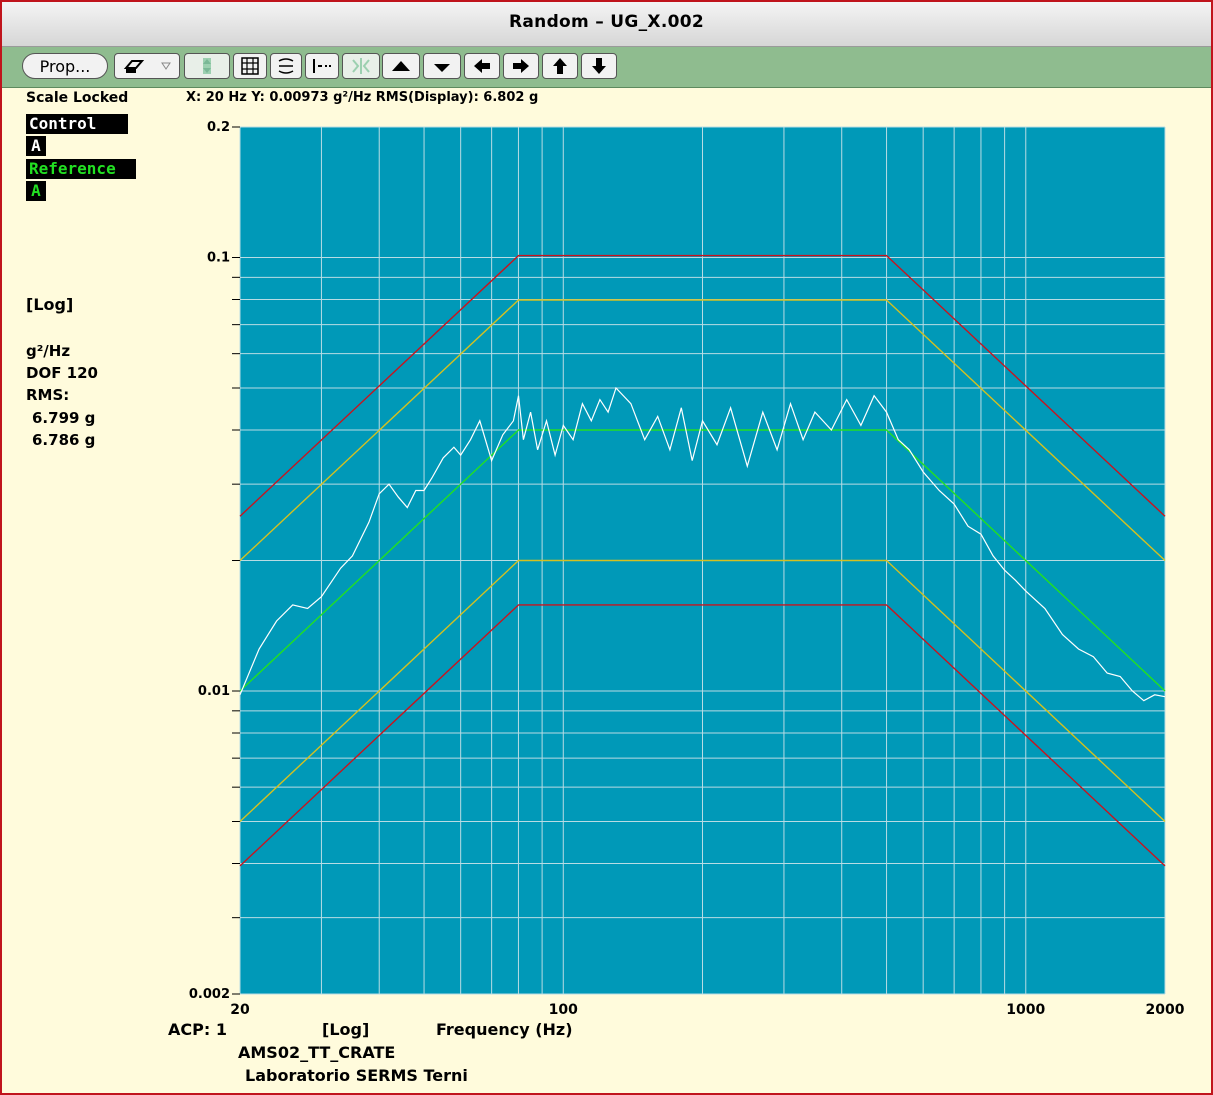  I want to click on x-axis-title: Frequency (Hz), so click(504, 1029).